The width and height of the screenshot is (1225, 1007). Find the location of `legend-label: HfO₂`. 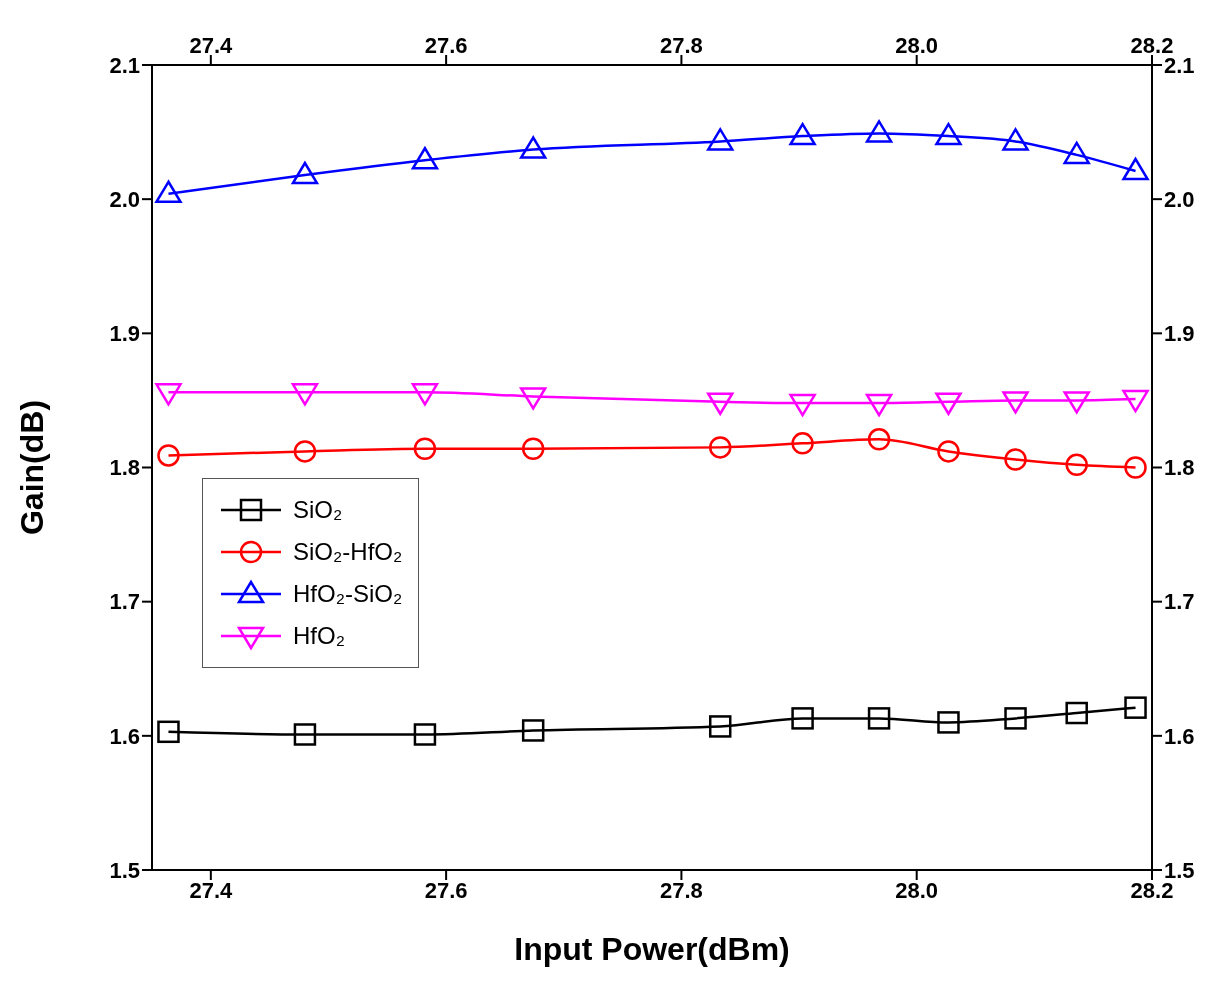

legend-label: HfO₂ is located at coordinates (319, 636).